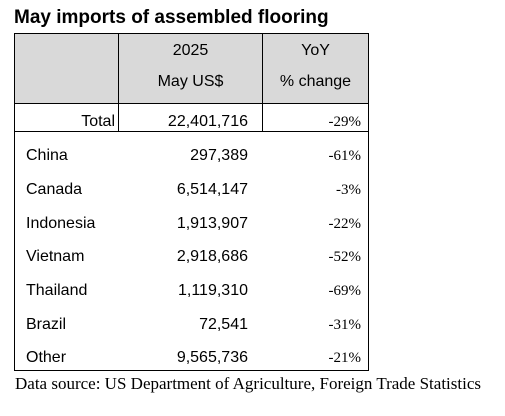 This screenshot has height=416, width=505. Describe the element at coordinates (315, 50) in the screenshot. I see `header-yoy: YoY` at that location.